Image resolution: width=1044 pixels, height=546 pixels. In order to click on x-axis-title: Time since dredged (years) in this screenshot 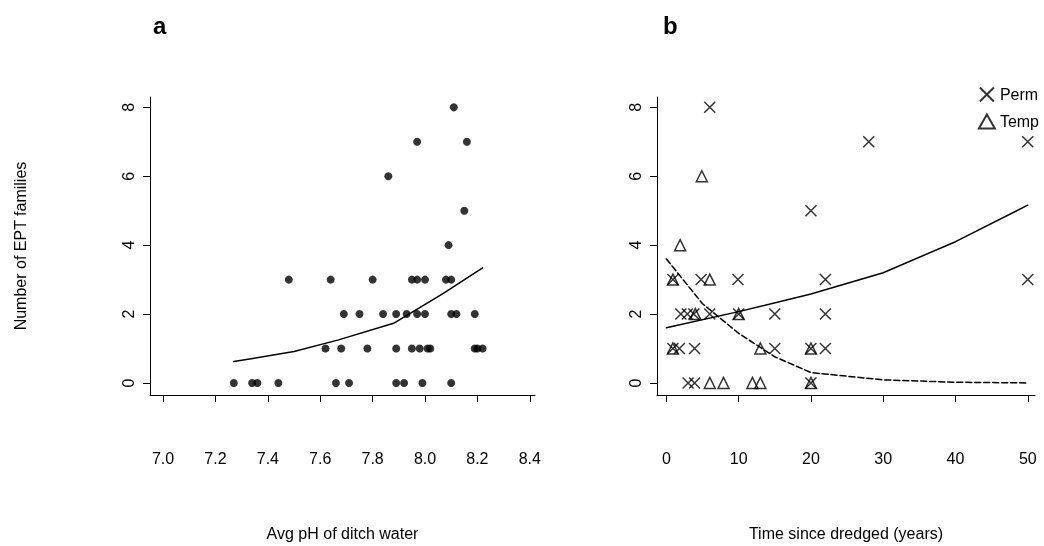, I will do `click(846, 533)`.